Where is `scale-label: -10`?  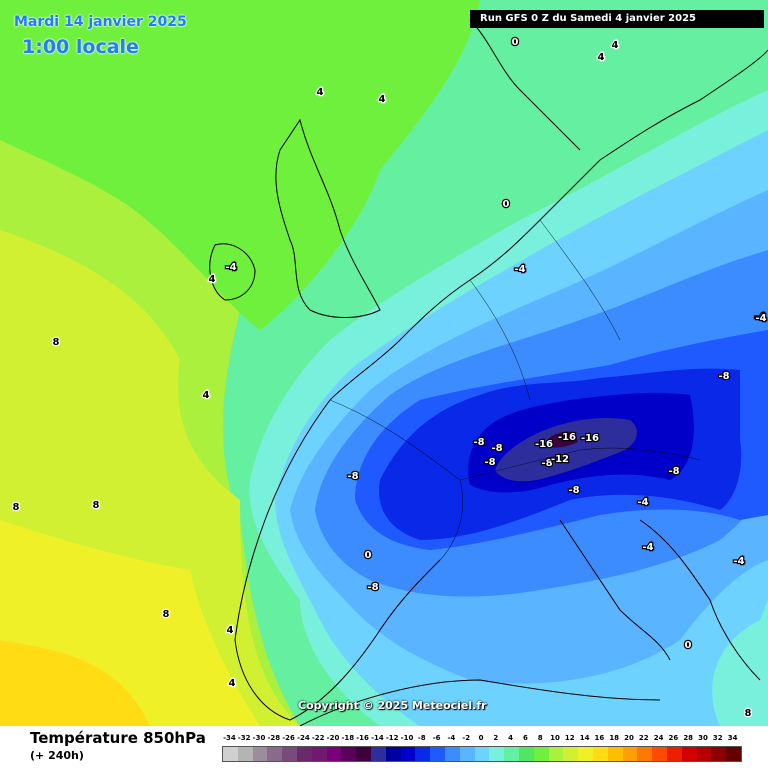
scale-label: -10 is located at coordinates (407, 738).